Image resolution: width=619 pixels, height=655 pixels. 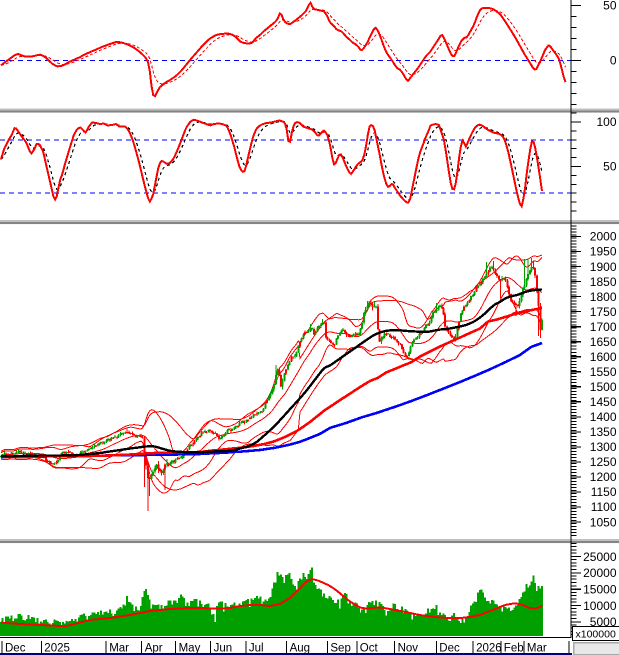 I want to click on svg-text: Nov, so click(x=408, y=649).